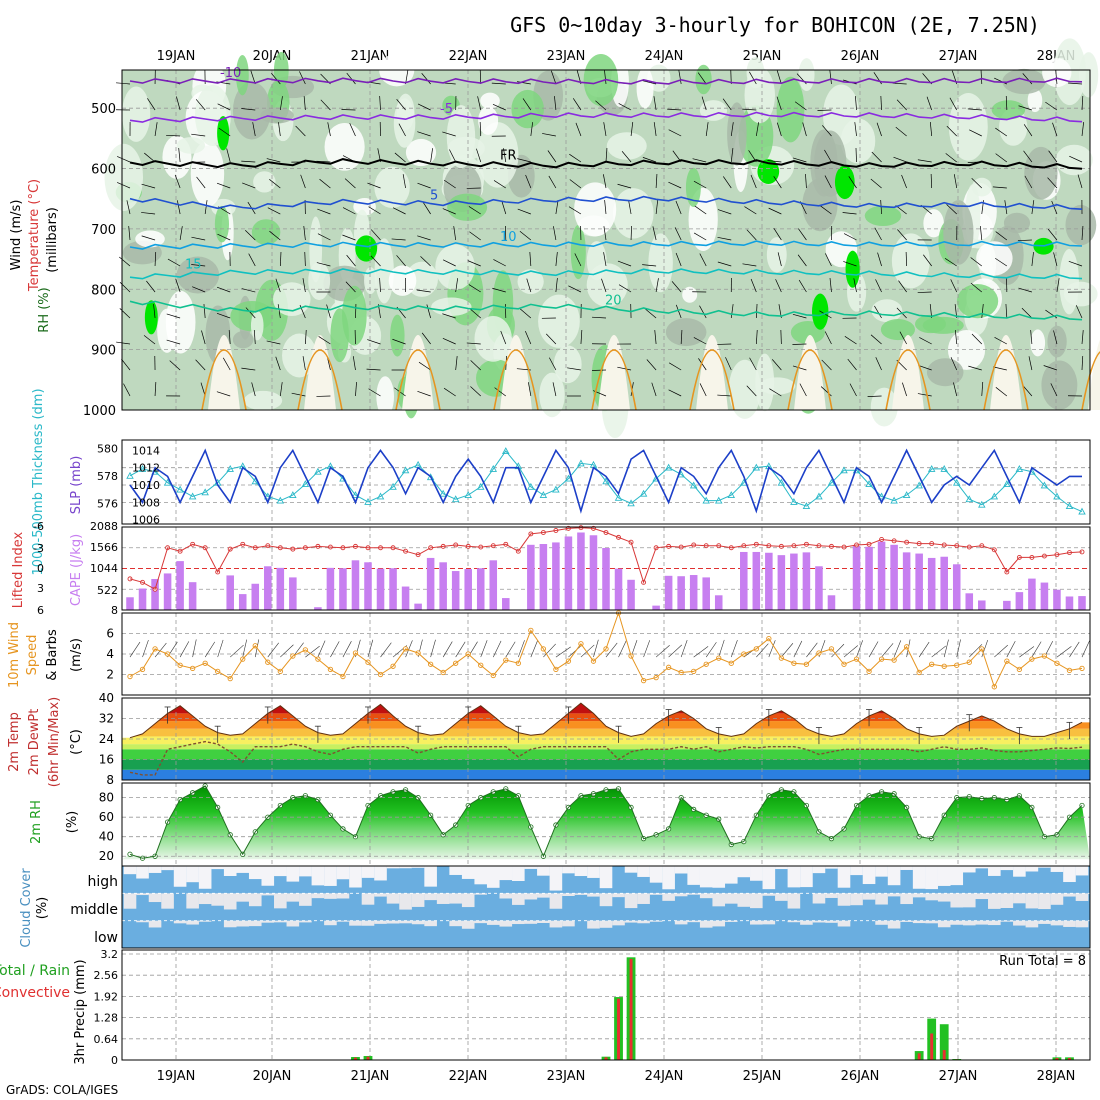 This screenshot has width=1100, height=1100. Describe the element at coordinates (566, 1076) in the screenshot. I see `date-tick-bottom-4: 23JAN` at that location.